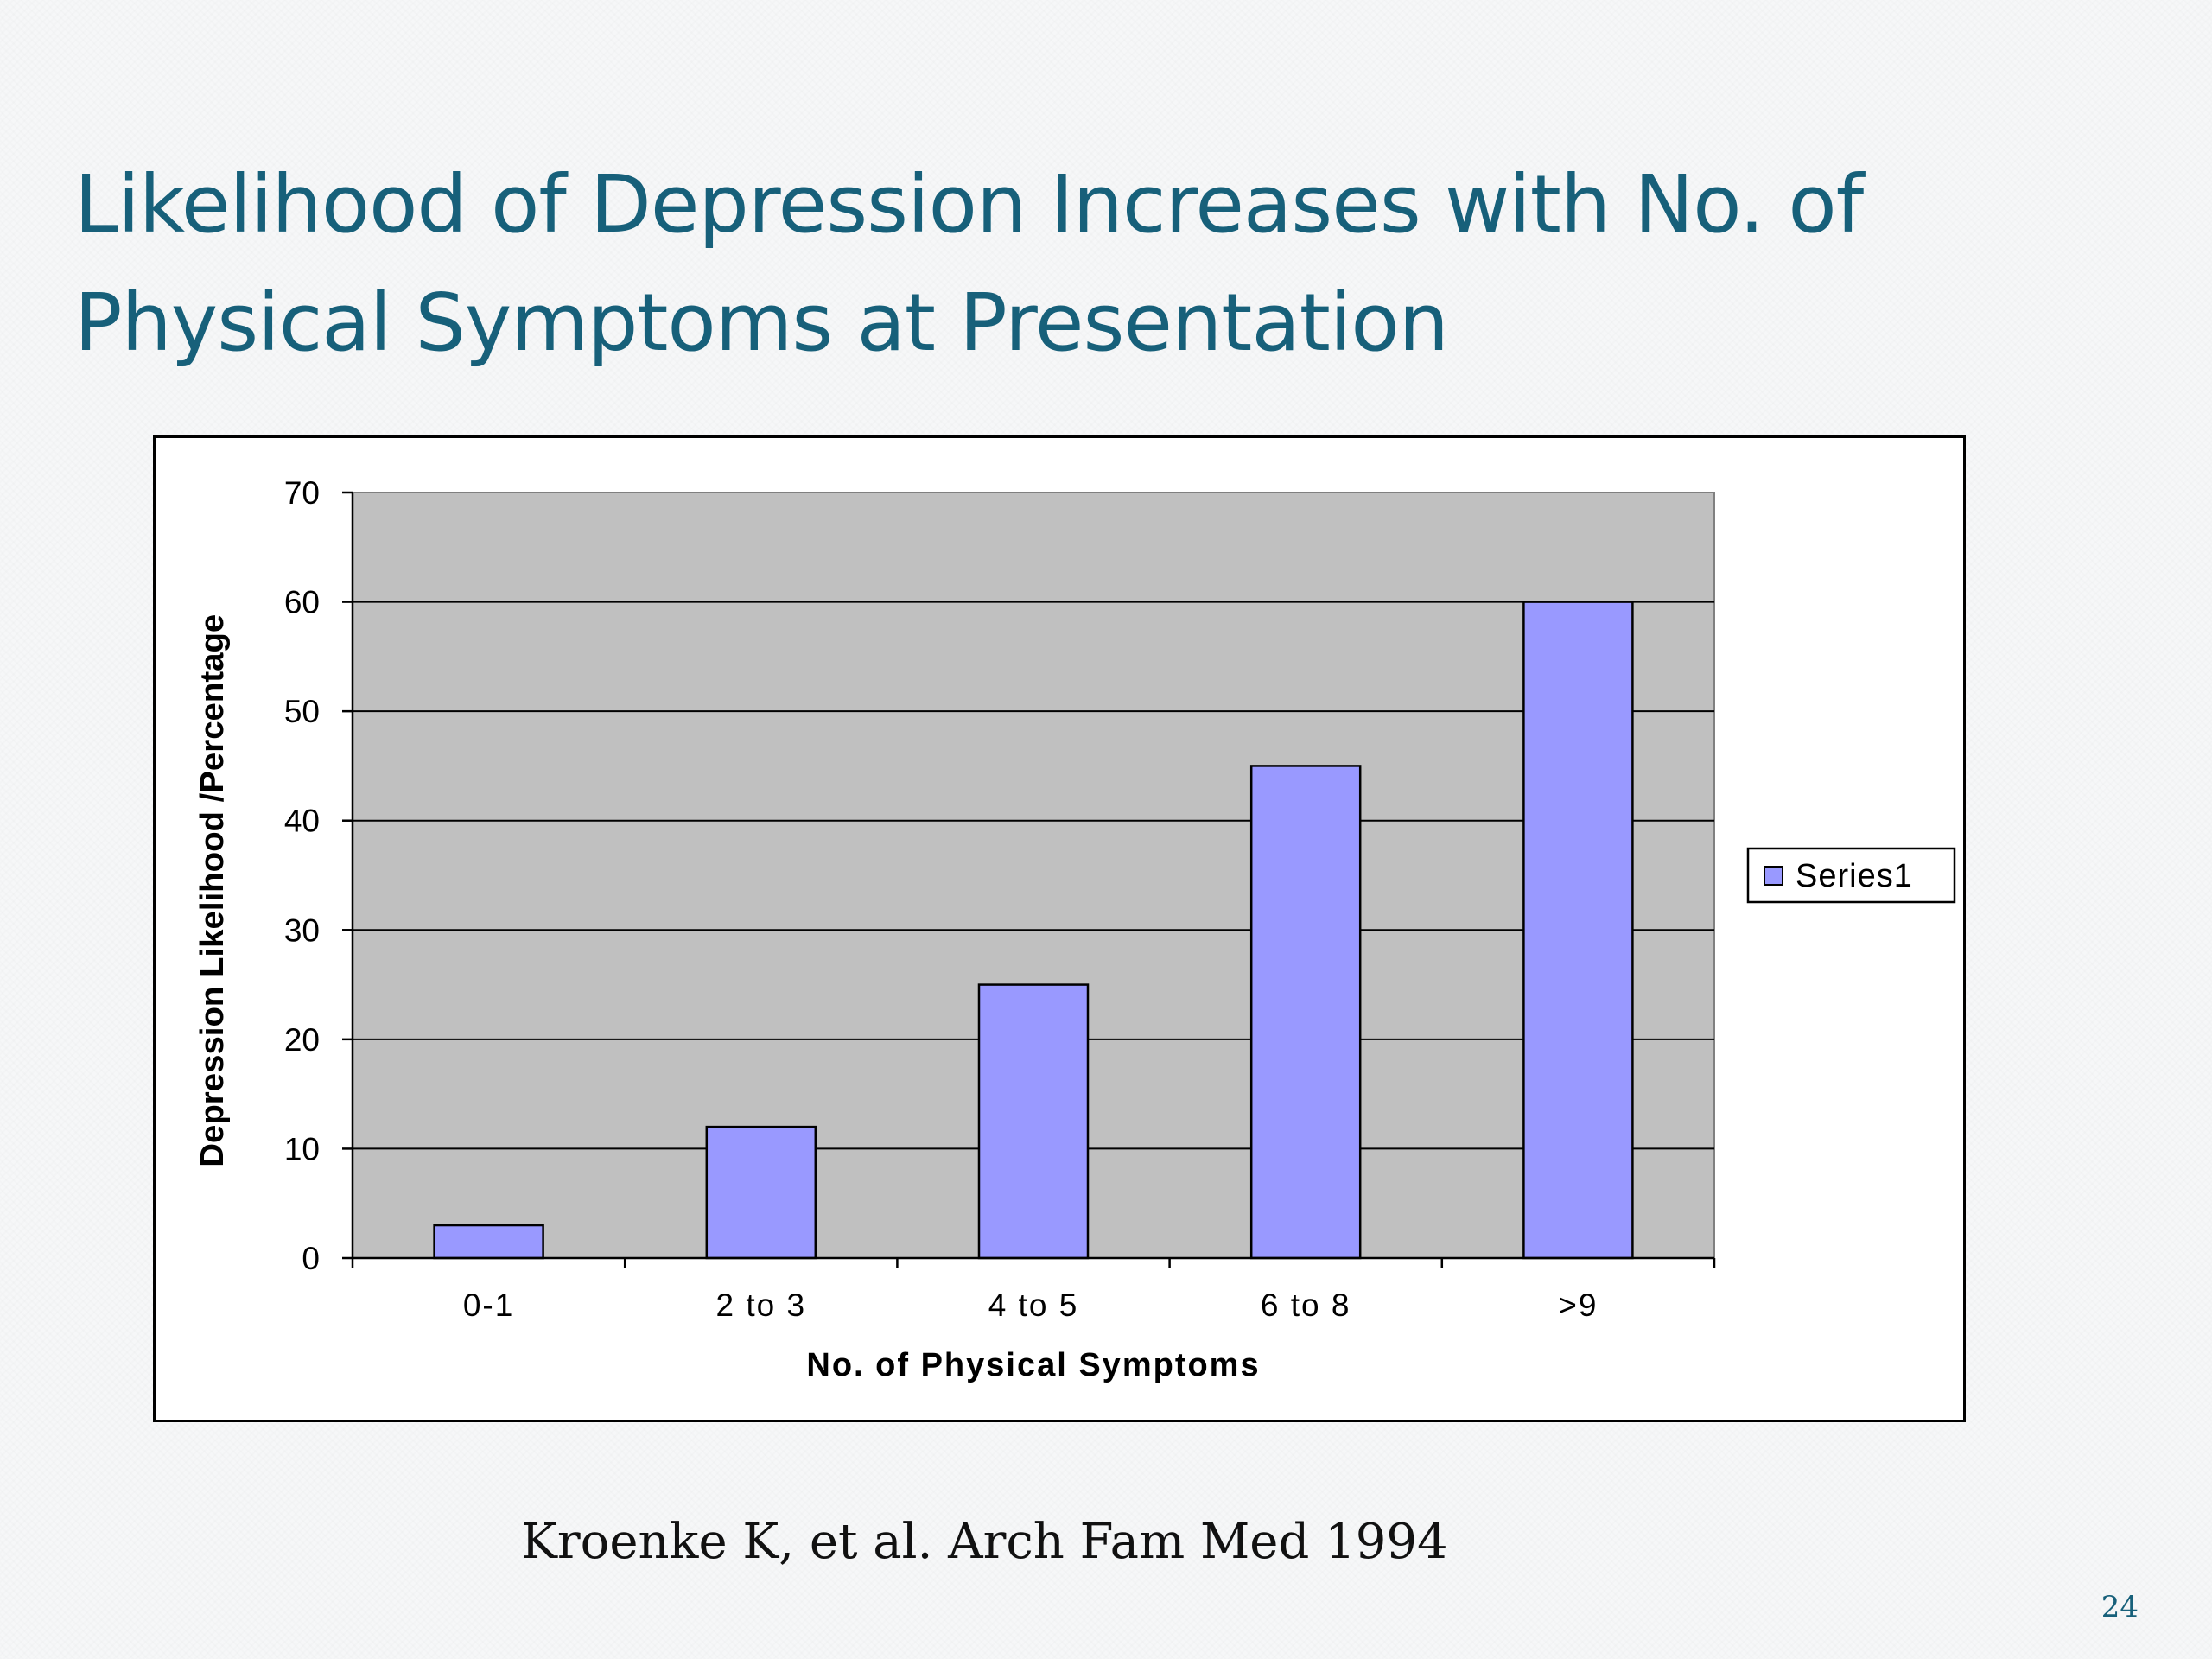 Image resolution: width=2212 pixels, height=1659 pixels. What do you see at coordinates (1578, 1305) in the screenshot?
I see `x-tick-label: >9` at bounding box center [1578, 1305].